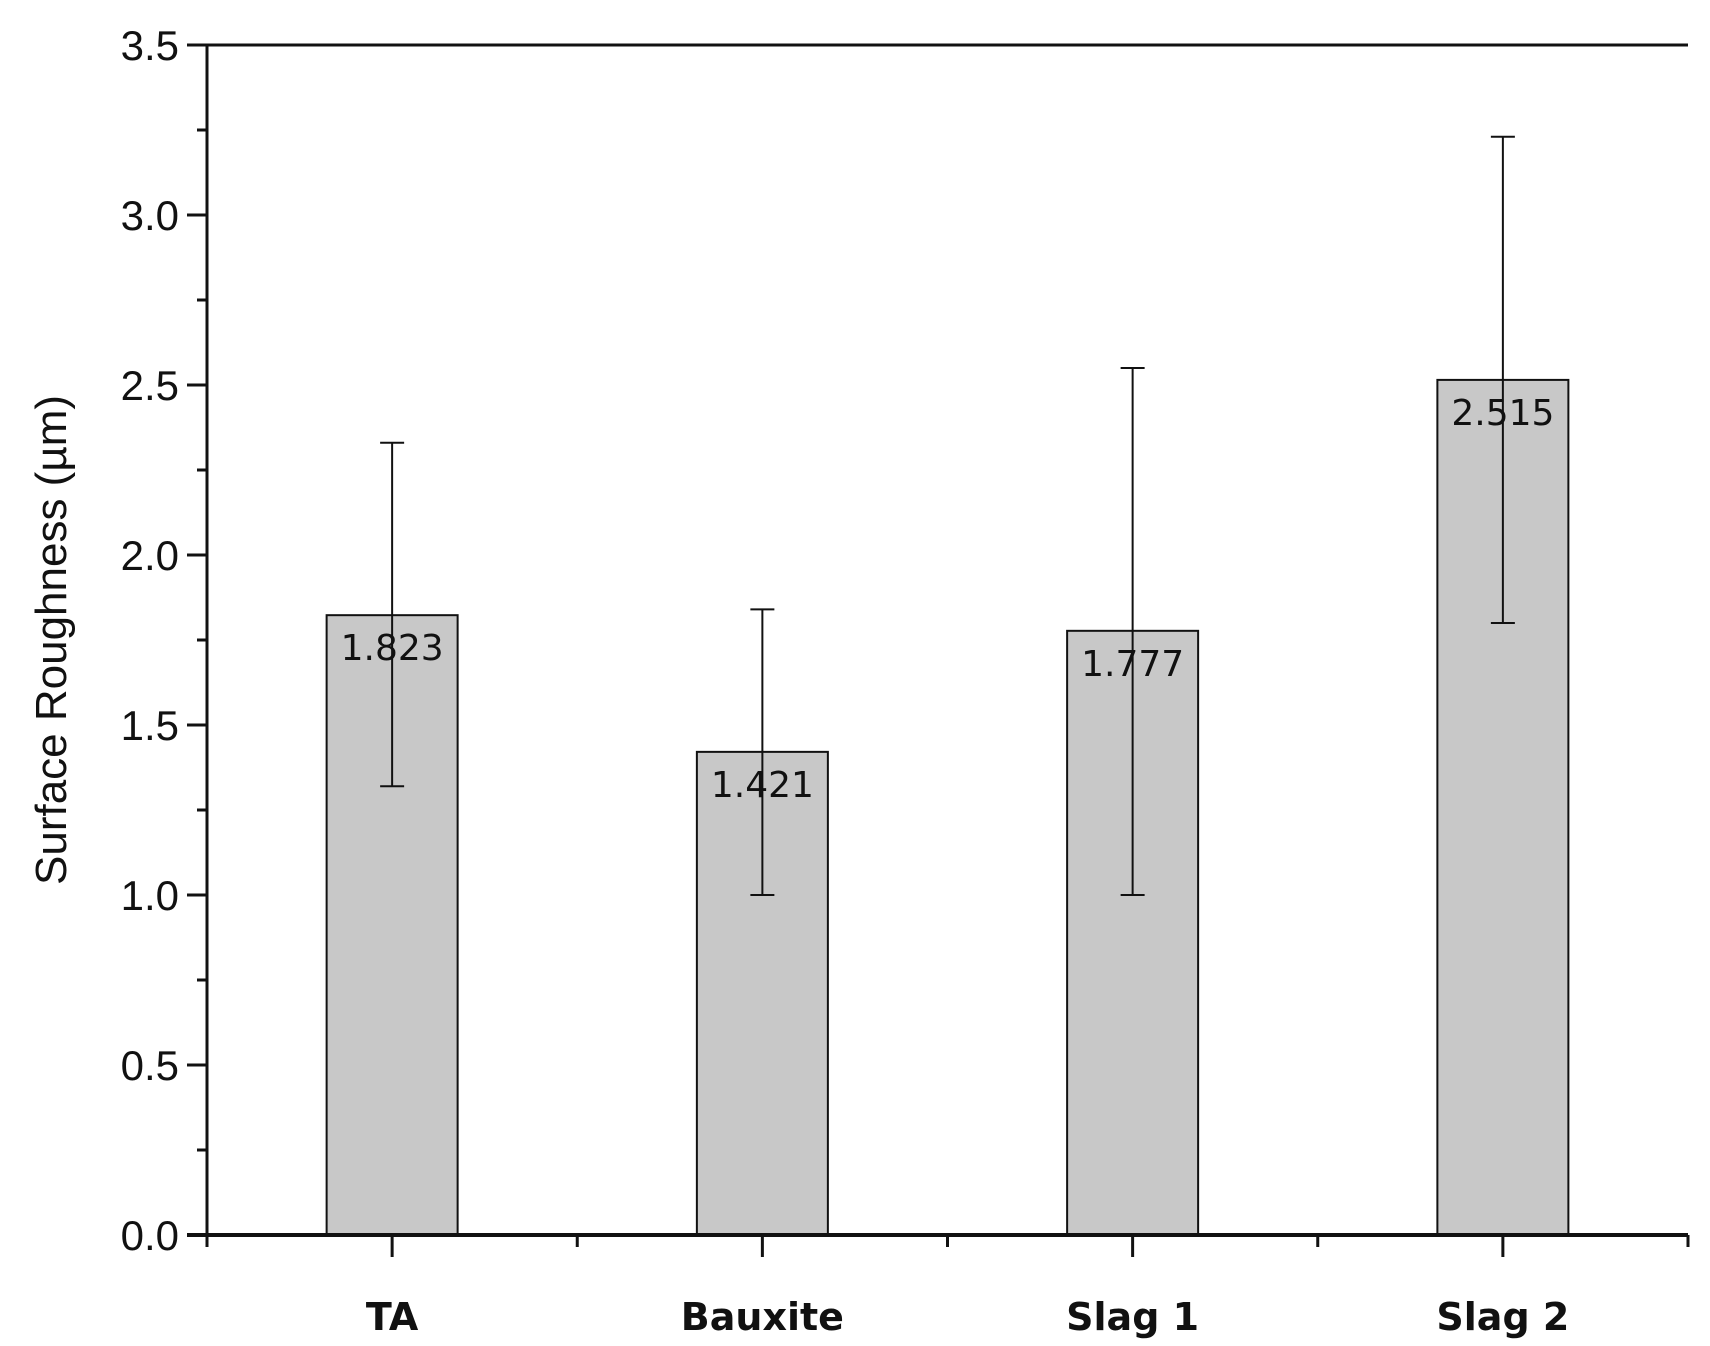  I want to click on data-label-0: 1.823, so click(392, 648).